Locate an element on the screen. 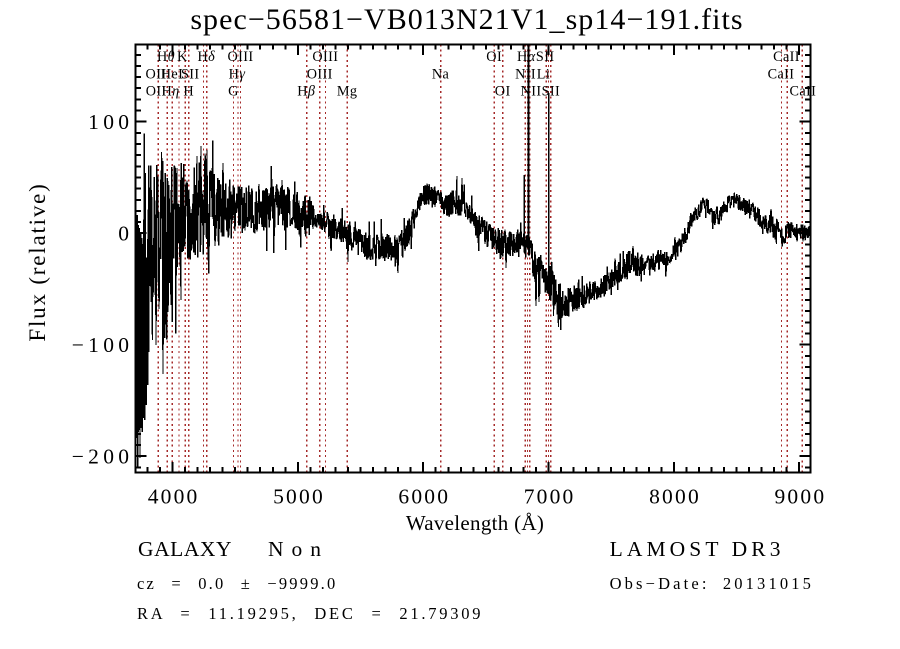 The image size is (900, 649). svg-text: 9000 is located at coordinates (800, 497).